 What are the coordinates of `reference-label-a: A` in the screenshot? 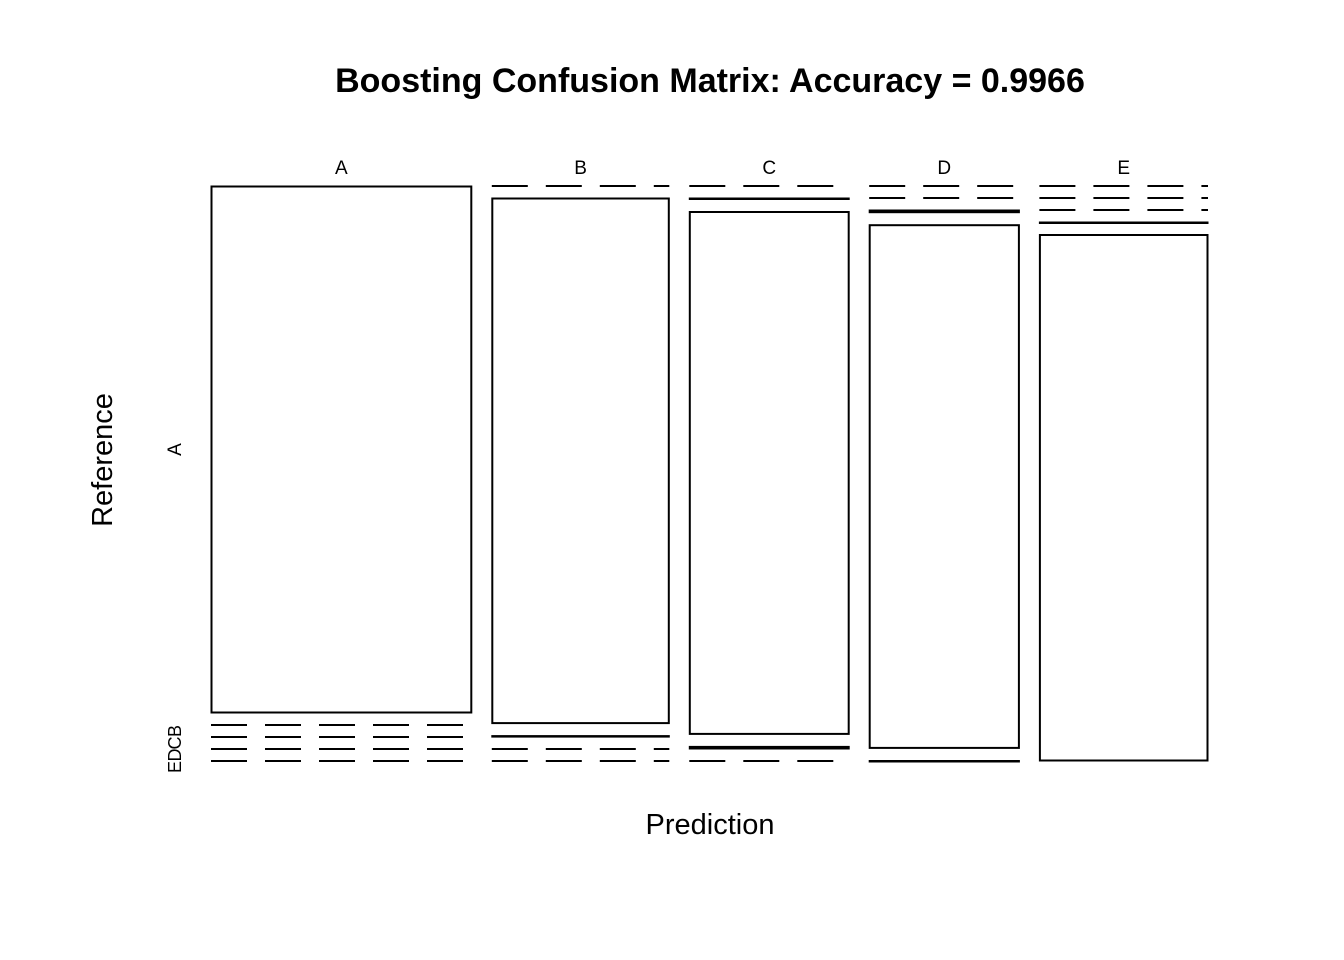 It's located at (175, 449).